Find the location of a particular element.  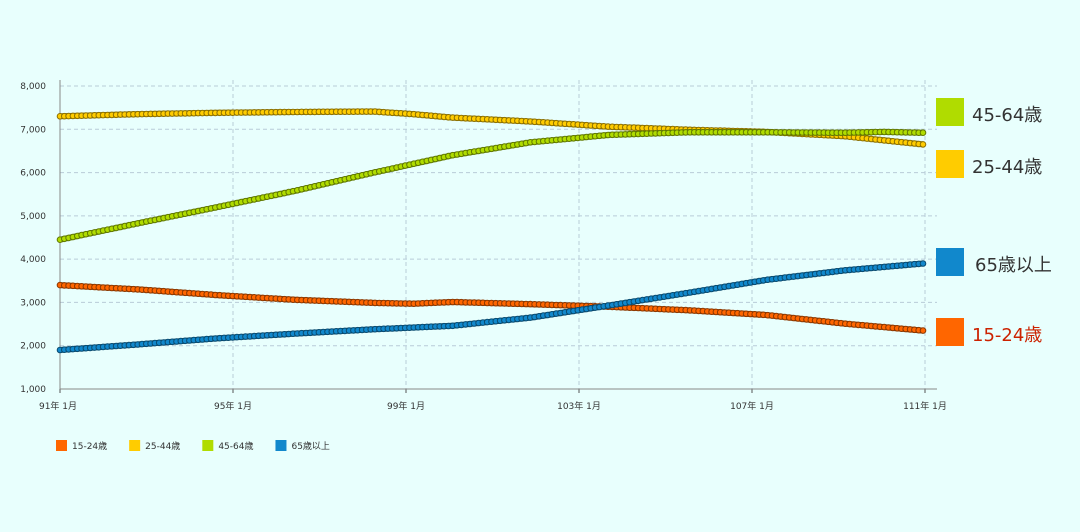

series-65歳以上 is located at coordinates (491, 307).